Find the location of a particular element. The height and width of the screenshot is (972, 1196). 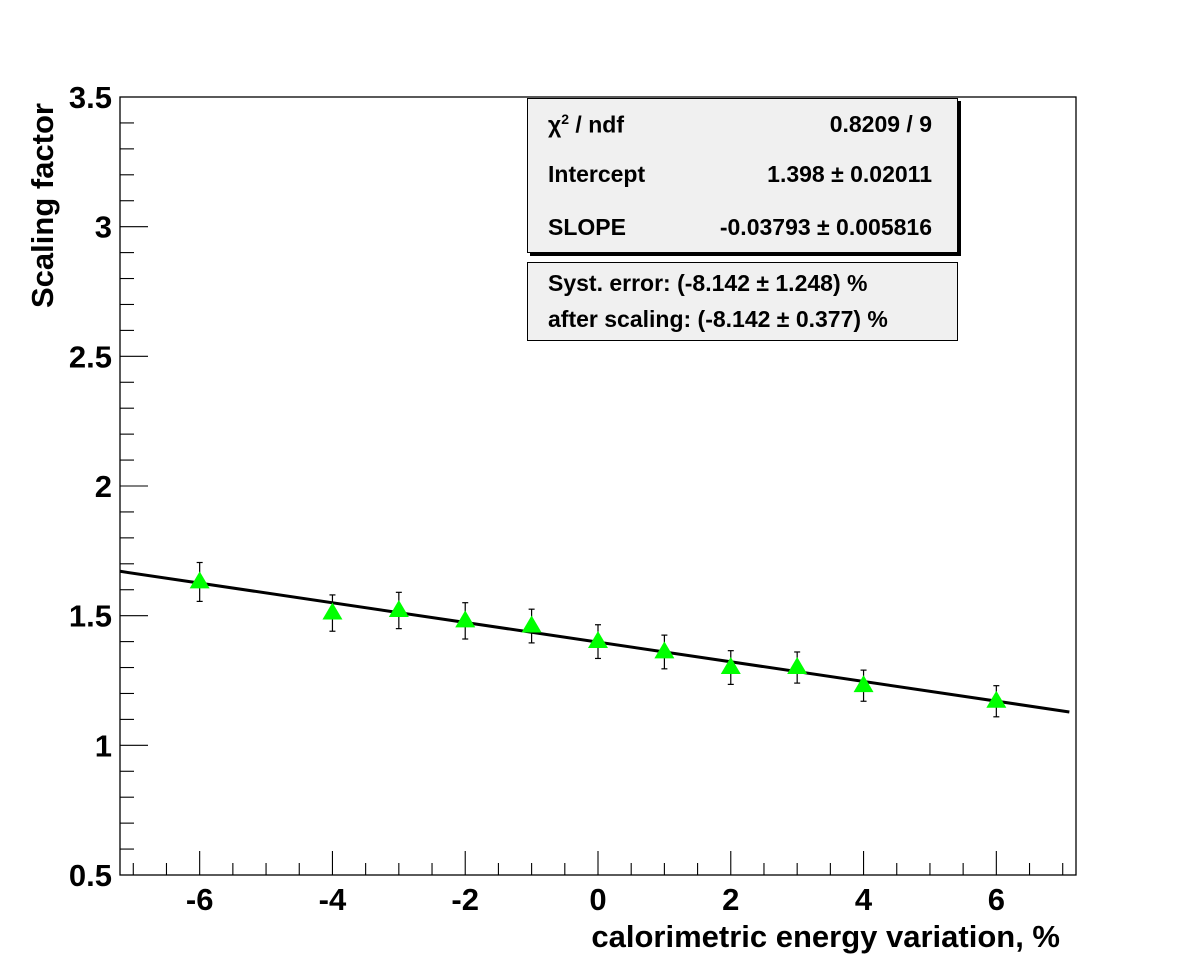

syst-error-line: Syst. error: (-8.142 ± 1.248) % is located at coordinates (708, 283).